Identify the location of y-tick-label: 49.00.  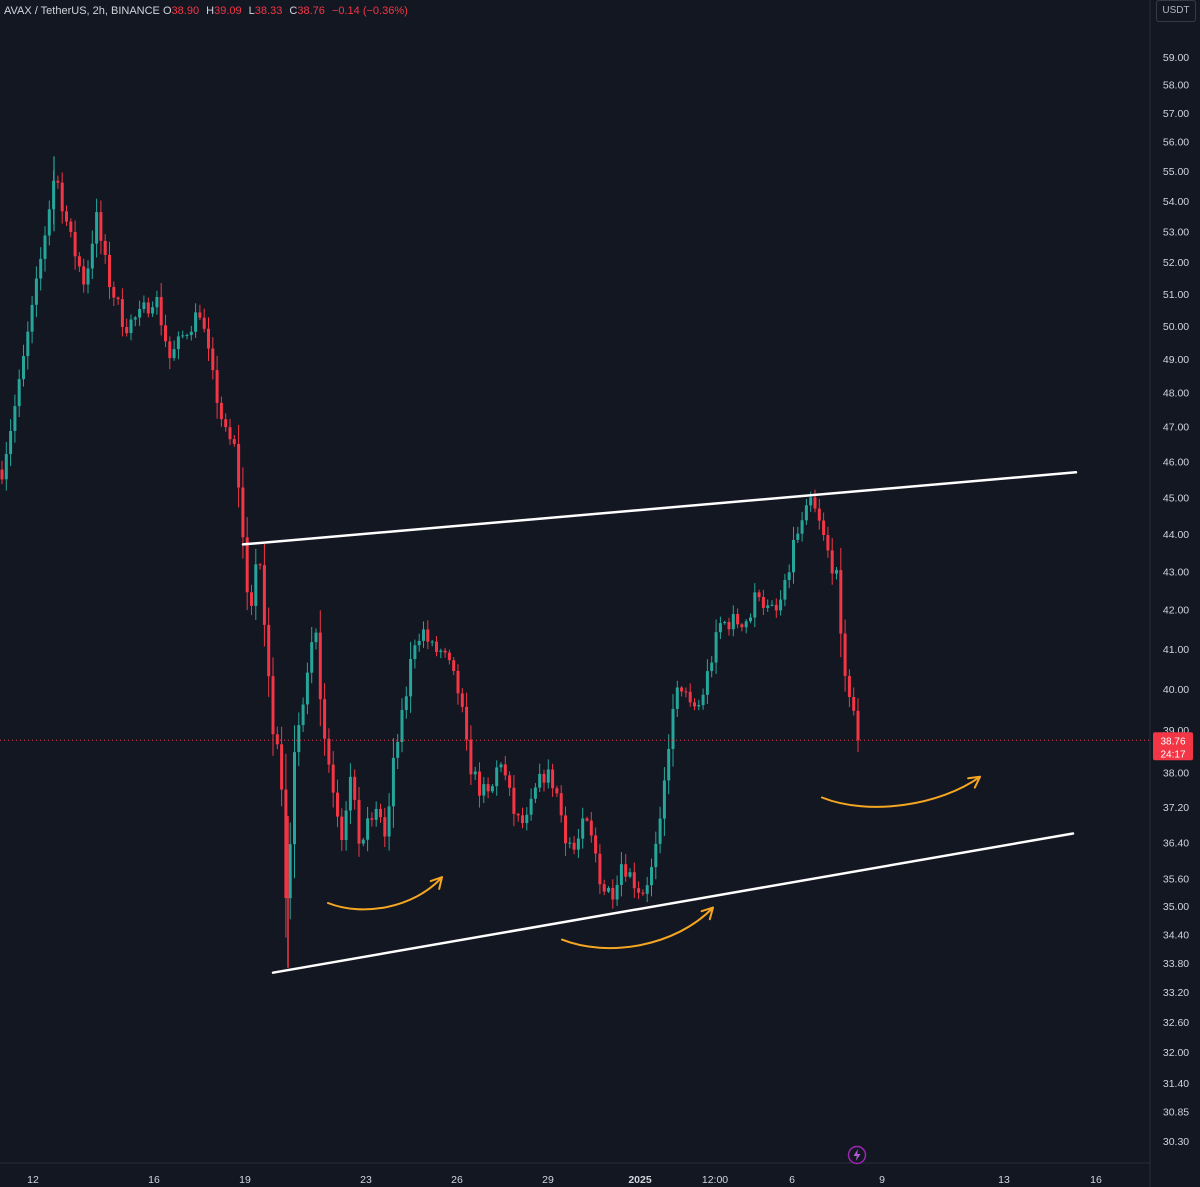
(1176, 360).